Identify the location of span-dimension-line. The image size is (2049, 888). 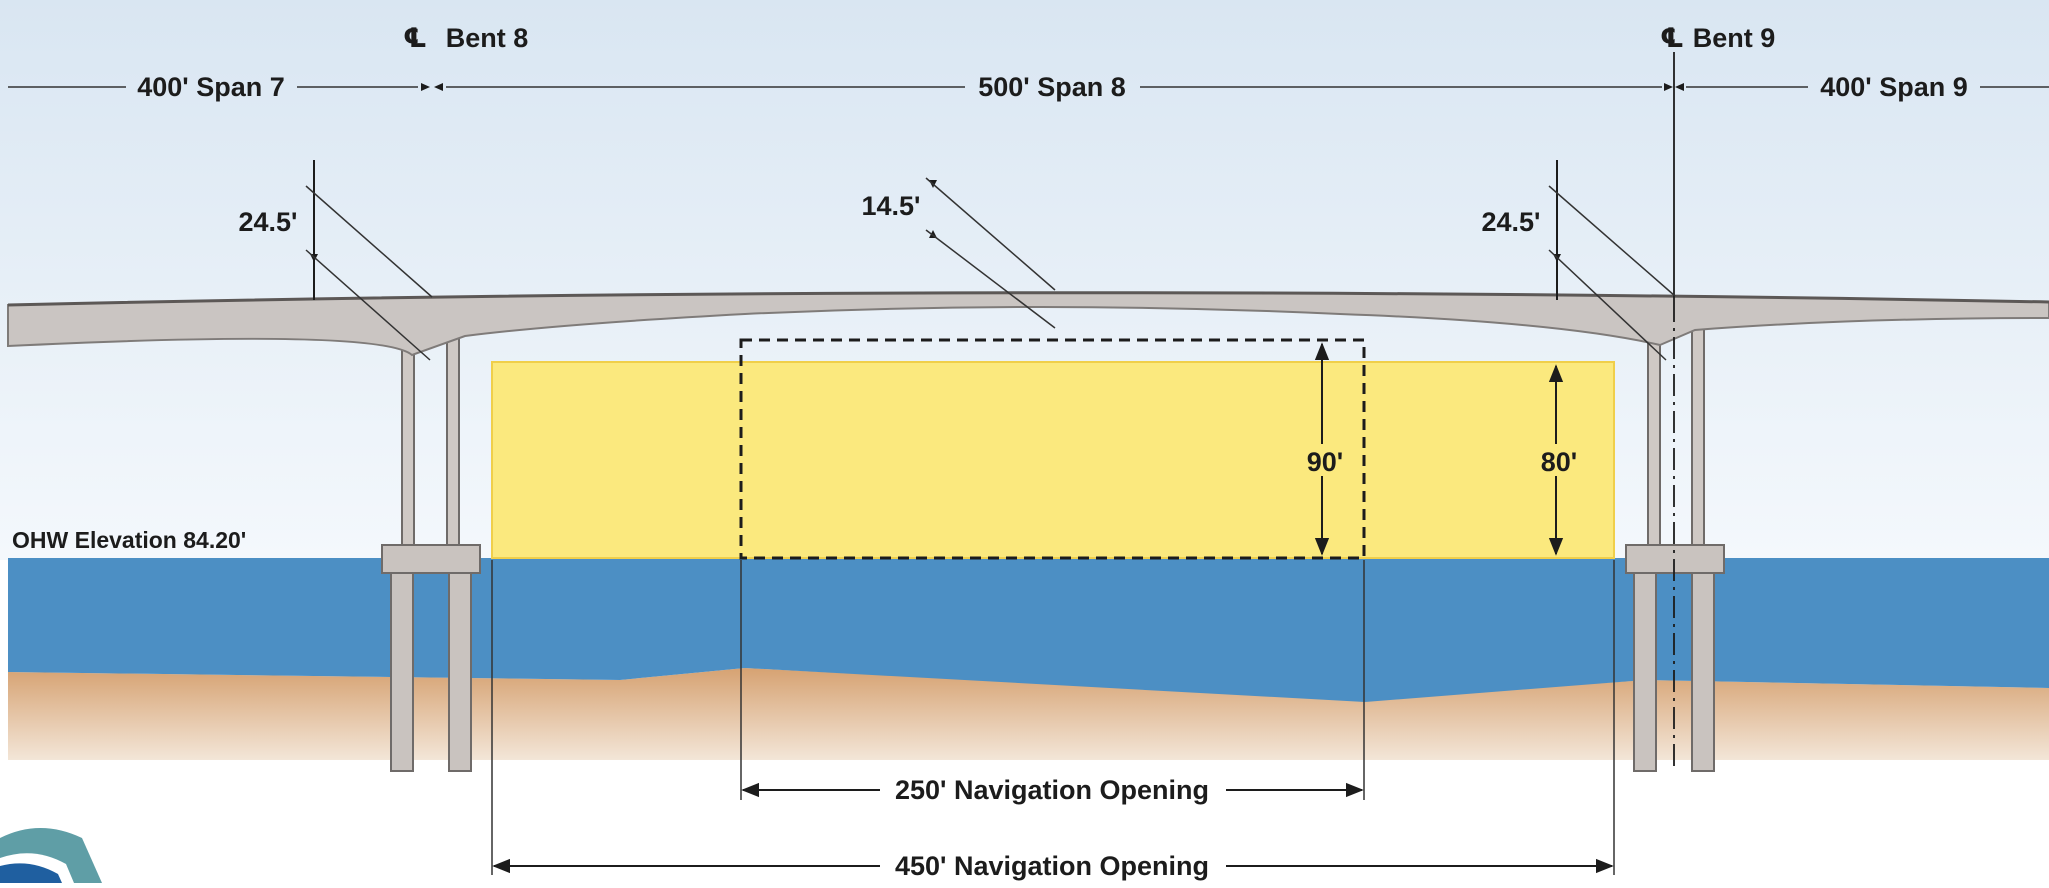
(1028, 87).